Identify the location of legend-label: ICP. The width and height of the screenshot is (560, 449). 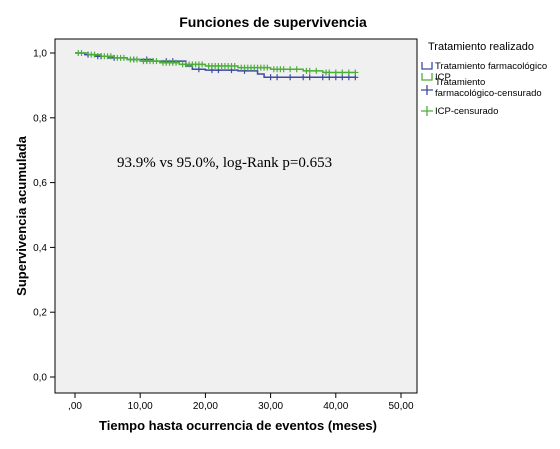
(443, 77).